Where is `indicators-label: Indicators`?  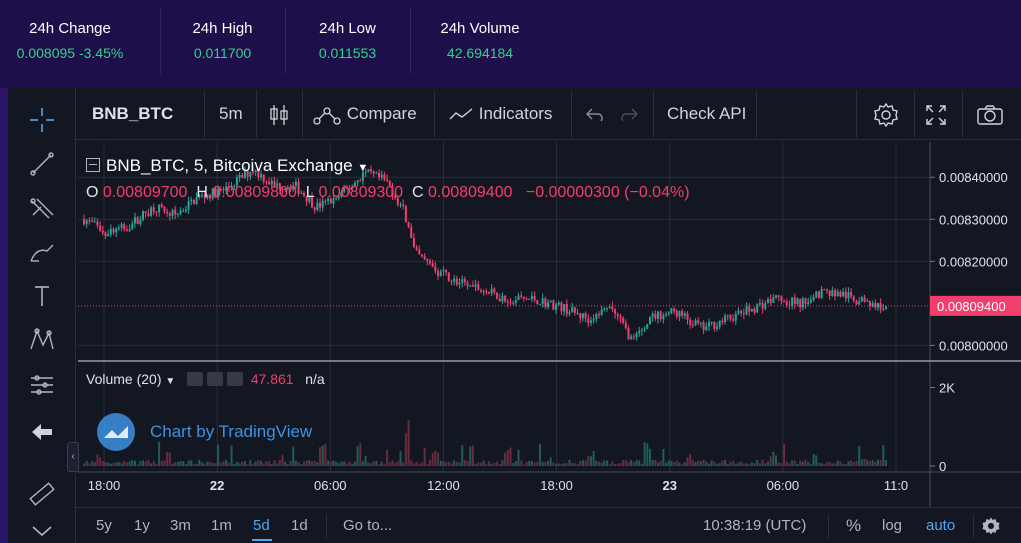
indicators-label: Indicators is located at coordinates (515, 113).